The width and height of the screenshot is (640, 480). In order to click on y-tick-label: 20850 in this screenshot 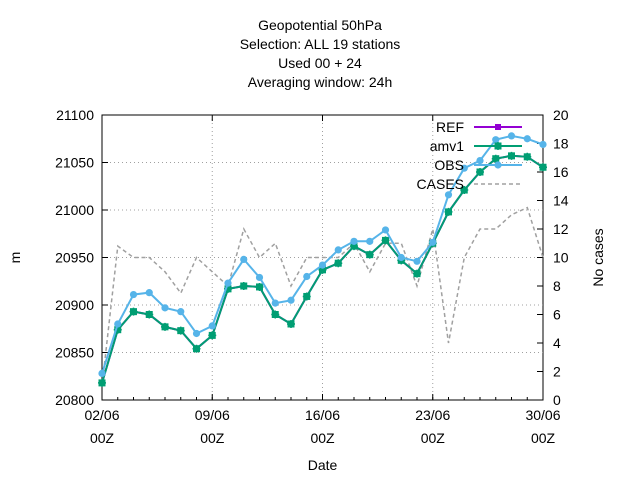, I will do `click(74, 353)`.